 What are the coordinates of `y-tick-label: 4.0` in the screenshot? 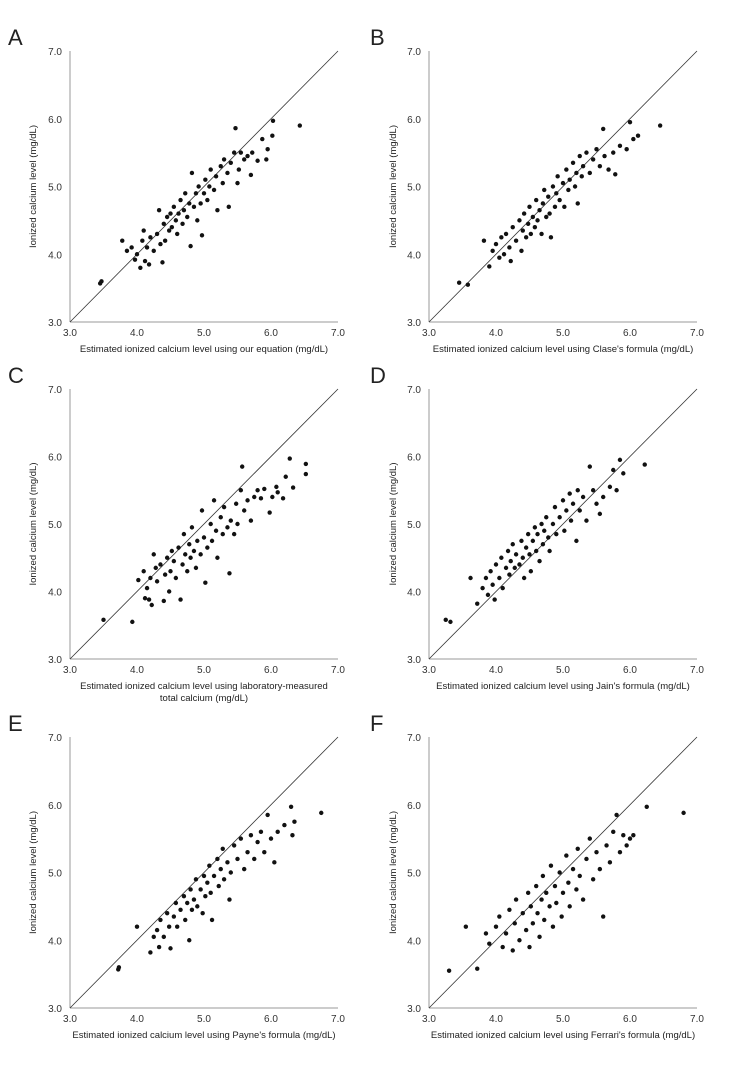 It's located at (55, 593).